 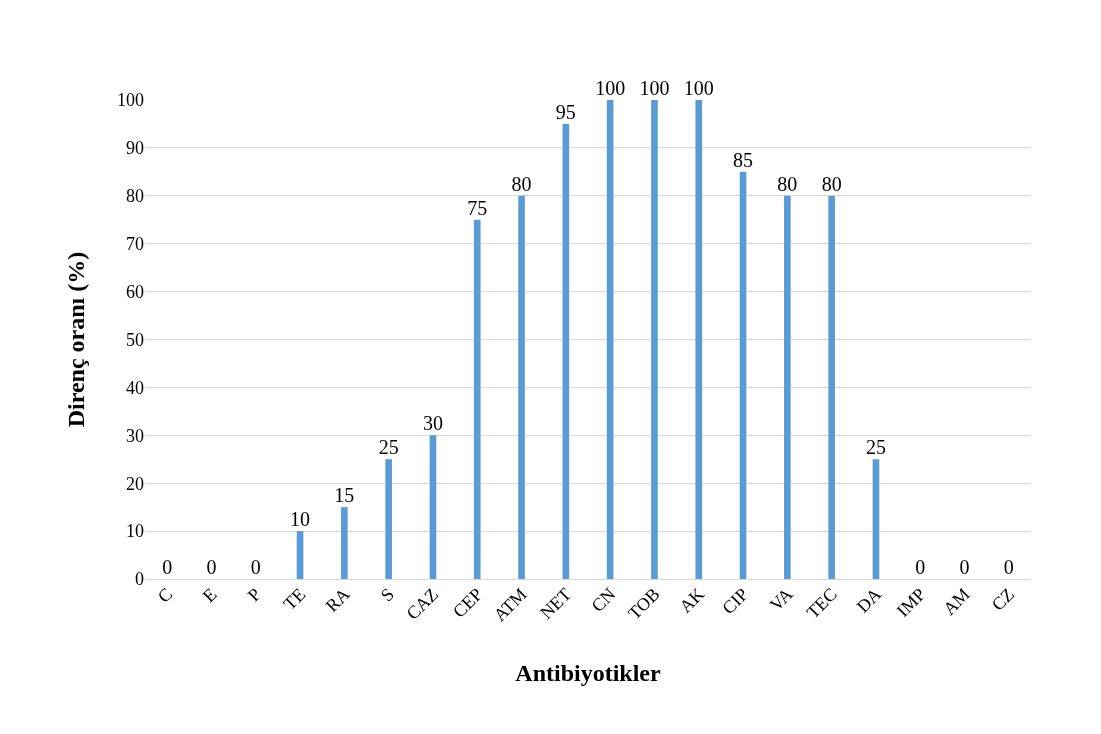 I want to click on x-tick-label: C, so click(x=165, y=595).